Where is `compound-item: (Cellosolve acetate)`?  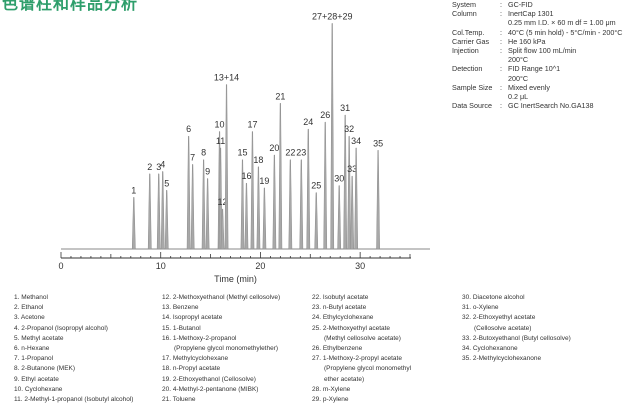 compound-item: (Cellosolve acetate) is located at coordinates (503, 328).